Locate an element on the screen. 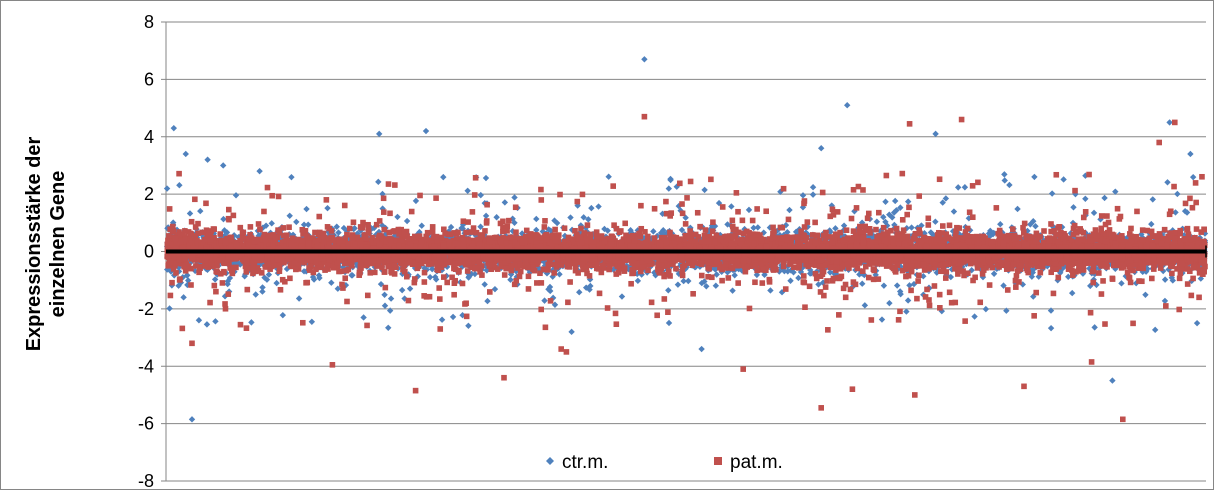 The height and width of the screenshot is (490, 1214). y-tick-label: 0 is located at coordinates (149, 252).